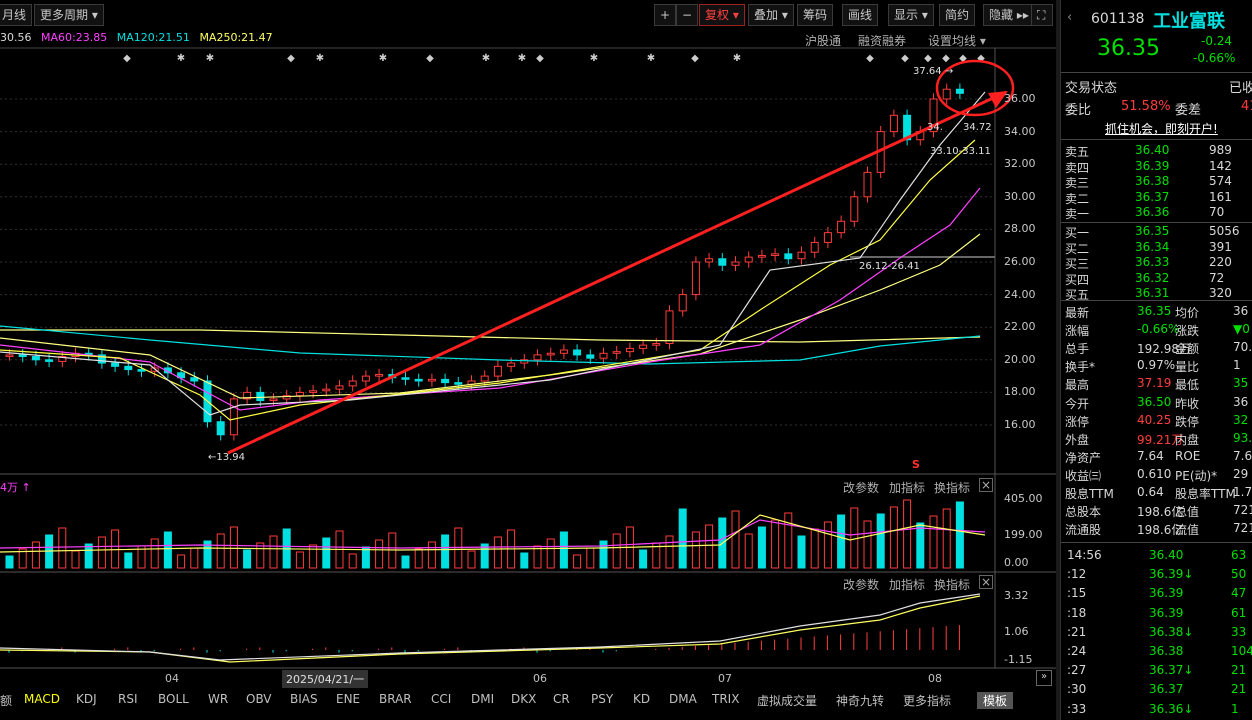 This screenshot has width=1252, height=720. I want to click on indicator-tab-1: MACD, so click(42, 699).